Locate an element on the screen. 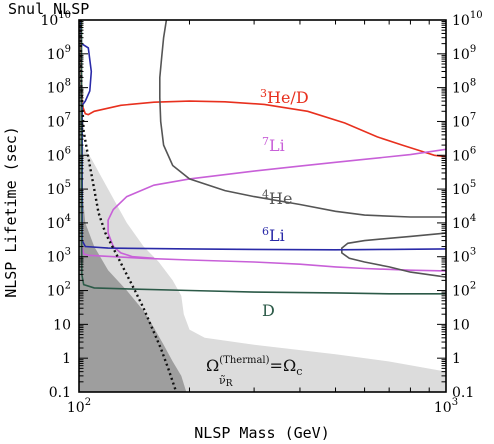  y-tick-label-right: 10⁹ is located at coordinates (464, 53).